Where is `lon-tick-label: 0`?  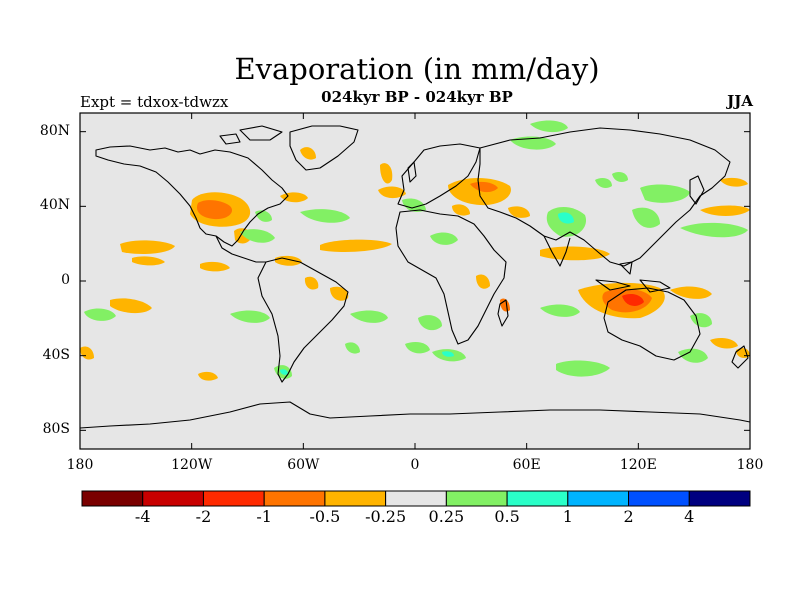 lon-tick-label: 0 is located at coordinates (415, 465).